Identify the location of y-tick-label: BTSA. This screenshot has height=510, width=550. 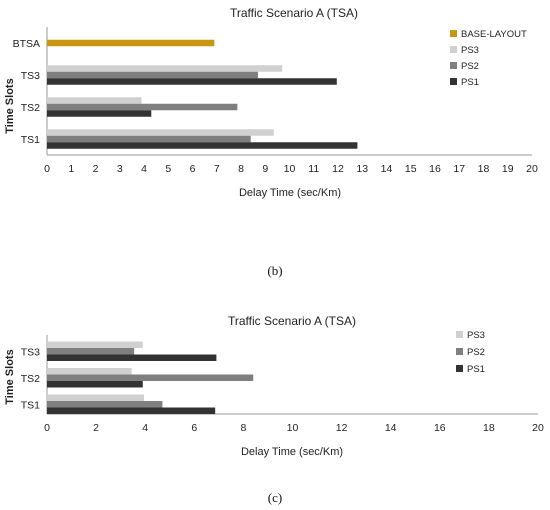
(26, 44).